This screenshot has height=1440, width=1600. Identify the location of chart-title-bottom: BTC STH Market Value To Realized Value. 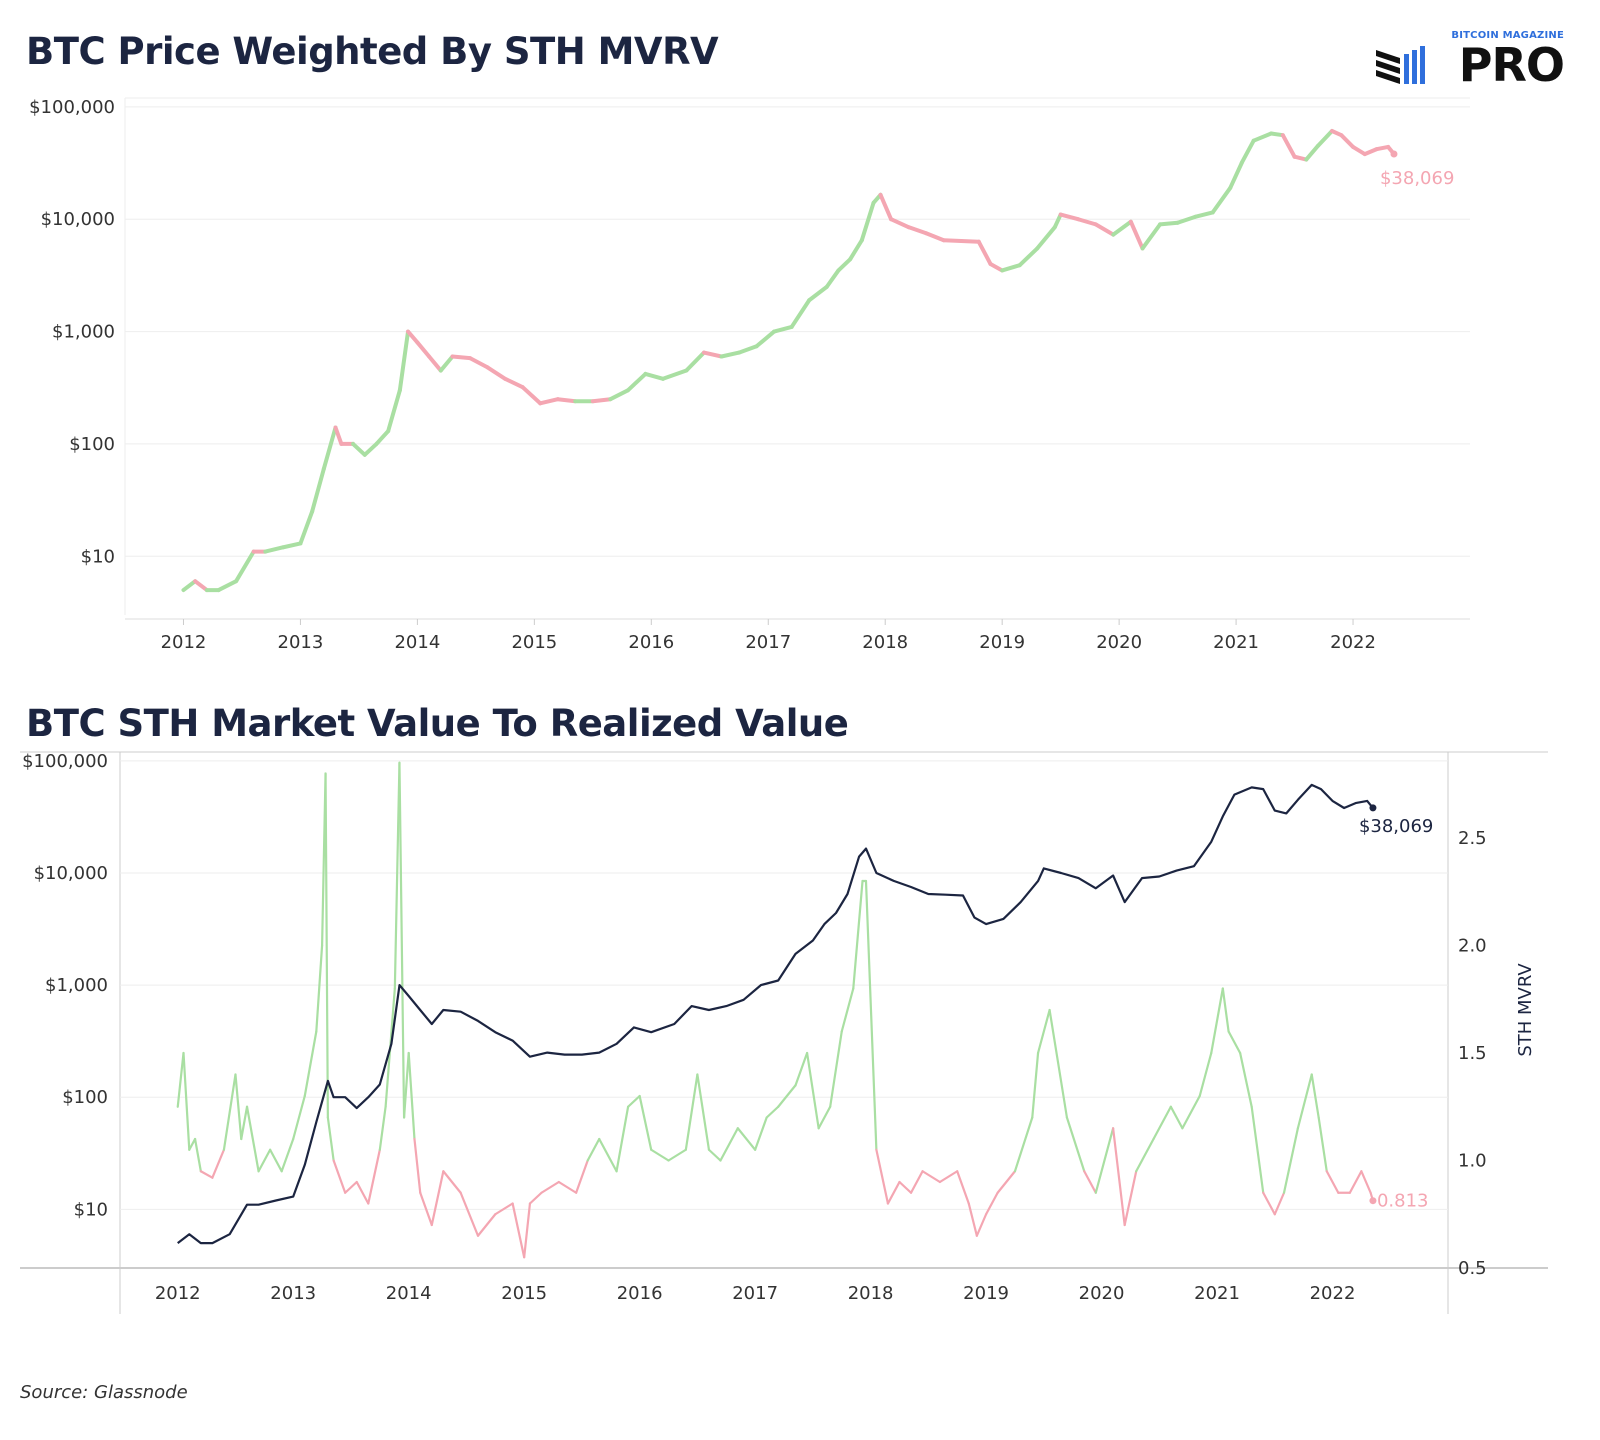
(437, 723).